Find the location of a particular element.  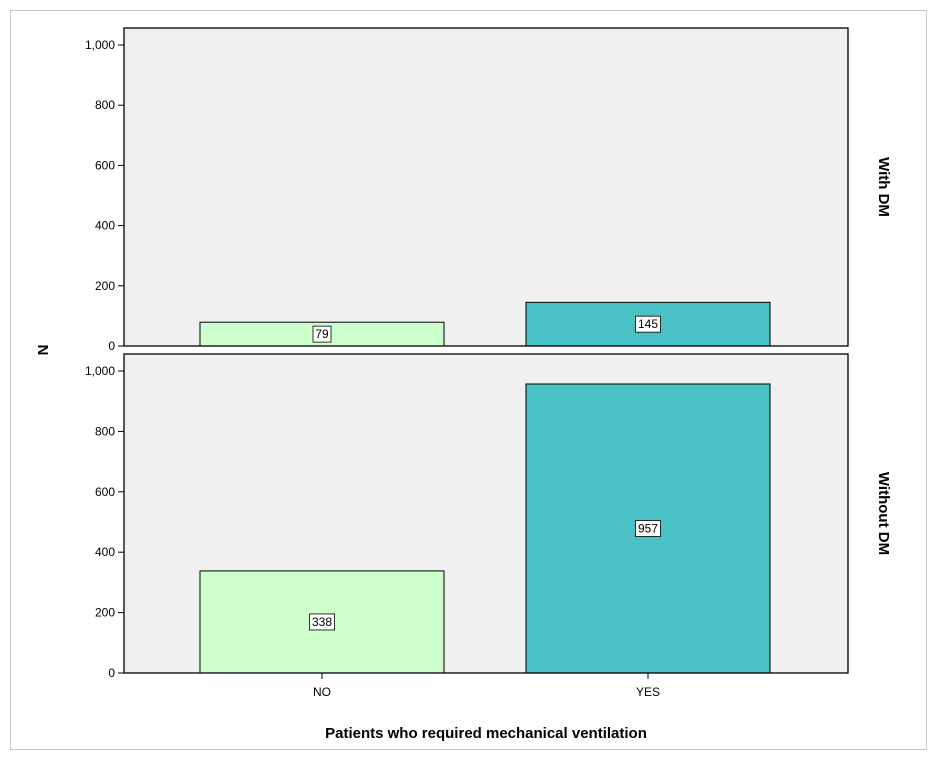

data-label: 338 is located at coordinates (322, 622).